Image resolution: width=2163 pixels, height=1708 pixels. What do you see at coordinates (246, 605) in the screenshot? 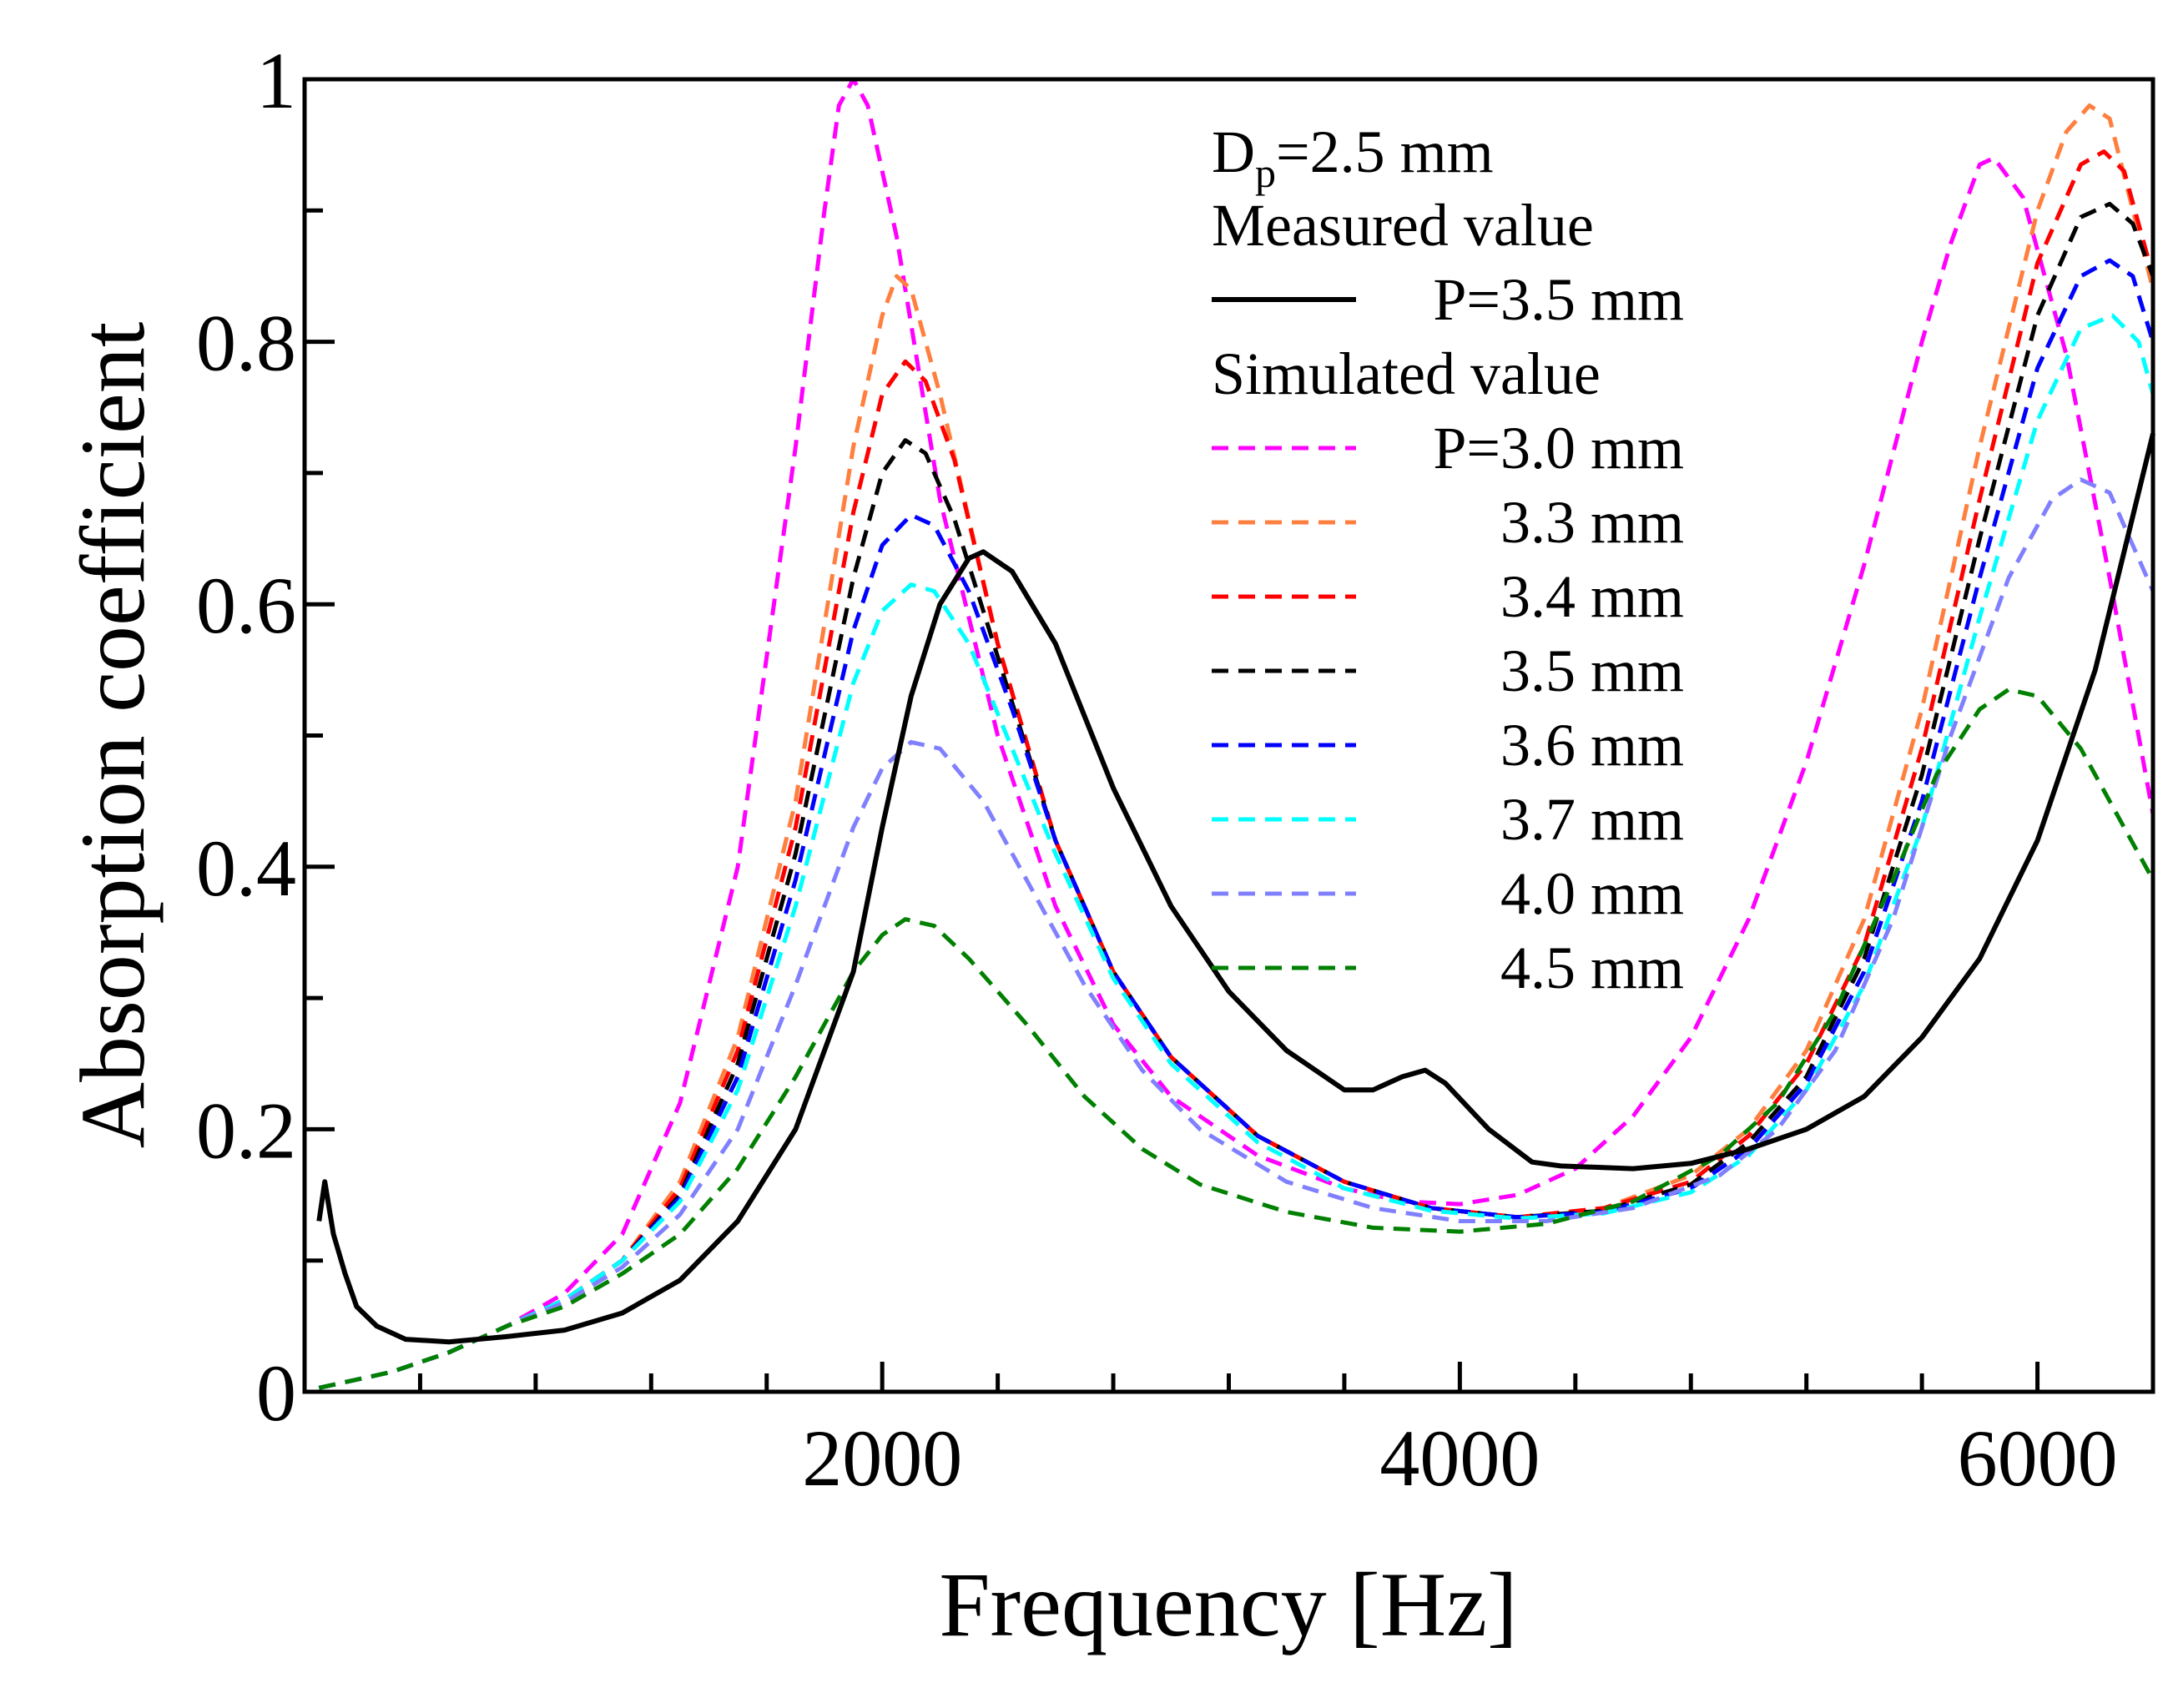
I see `y-tick-label: 0.6` at bounding box center [246, 605].